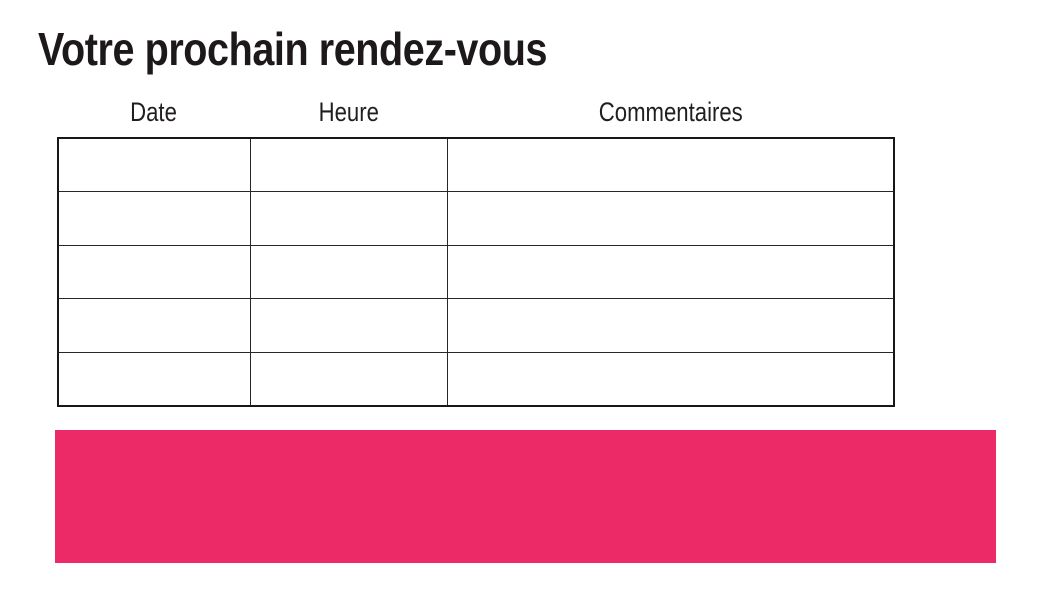 This screenshot has width=1050, height=600. I want to click on table-header-row: Date Heure Commentaires, so click(476, 112).